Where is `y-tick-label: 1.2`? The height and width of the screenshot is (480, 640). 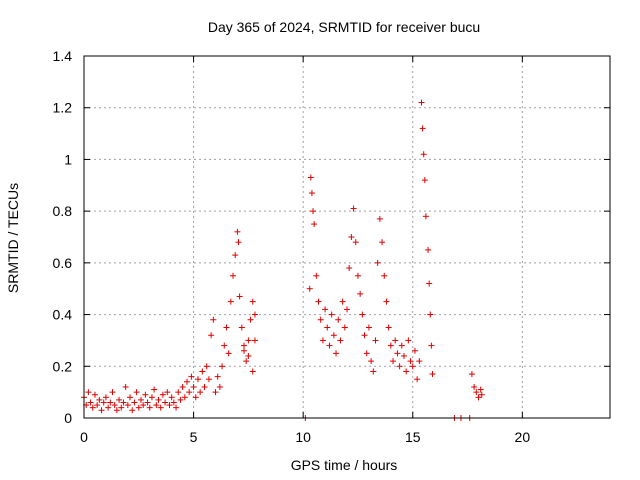 y-tick-label: 1.2 is located at coordinates (63, 108).